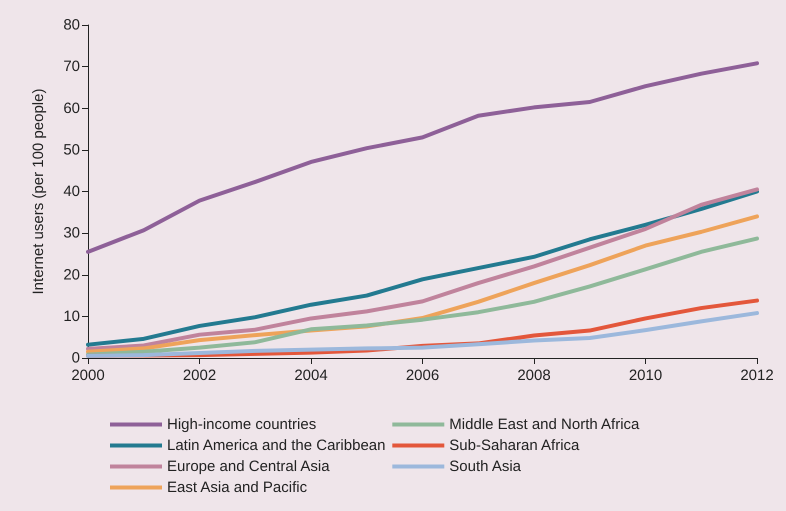  Describe the element at coordinates (237, 487) in the screenshot. I see `legend-label: East Asia and Pacific` at that location.